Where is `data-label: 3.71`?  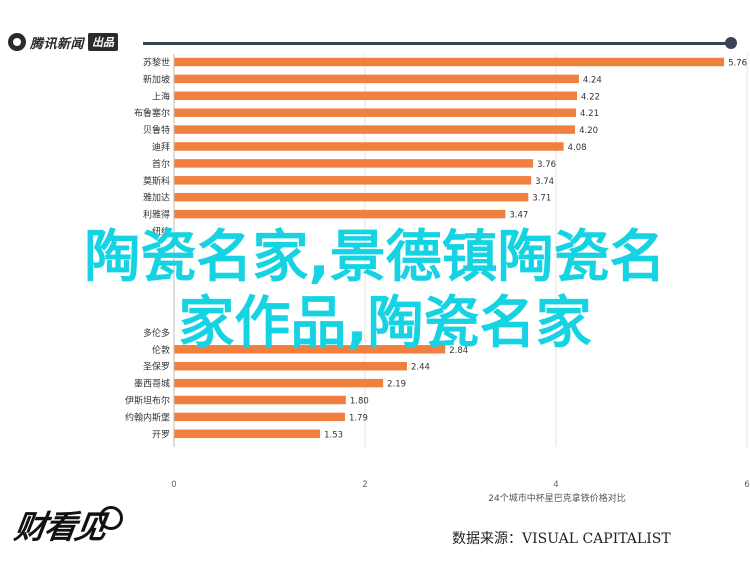
data-label: 3.71 is located at coordinates (541, 199).